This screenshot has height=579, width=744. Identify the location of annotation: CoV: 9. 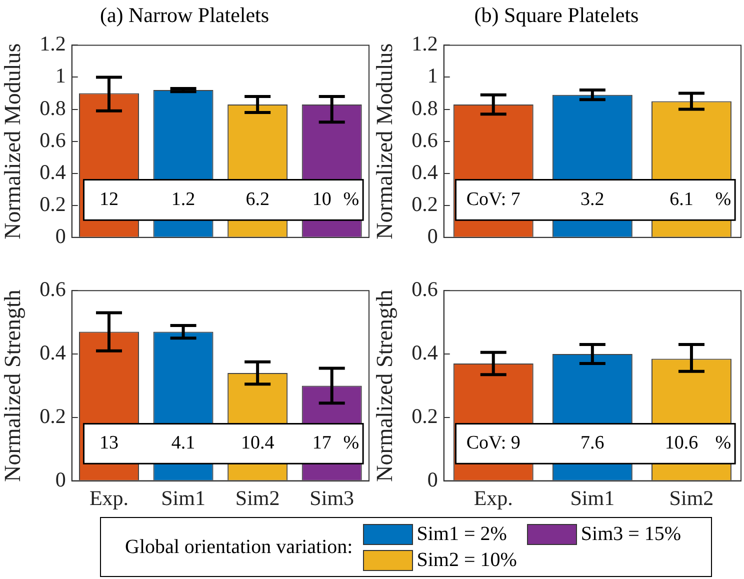
(493, 443).